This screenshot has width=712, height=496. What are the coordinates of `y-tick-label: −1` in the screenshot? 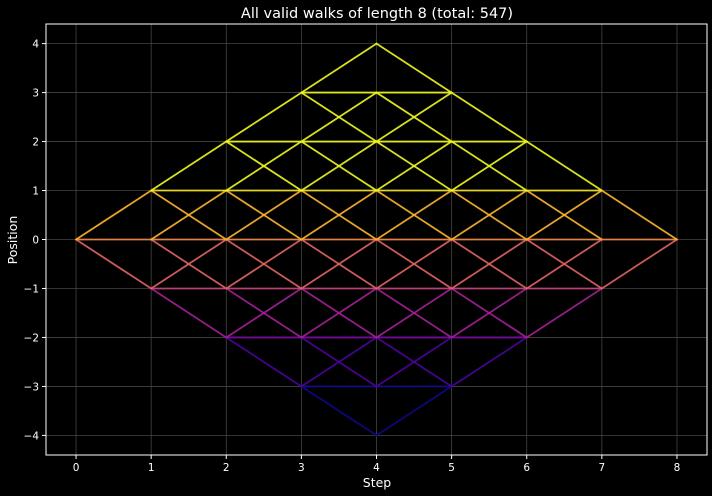 It's located at (31, 289).